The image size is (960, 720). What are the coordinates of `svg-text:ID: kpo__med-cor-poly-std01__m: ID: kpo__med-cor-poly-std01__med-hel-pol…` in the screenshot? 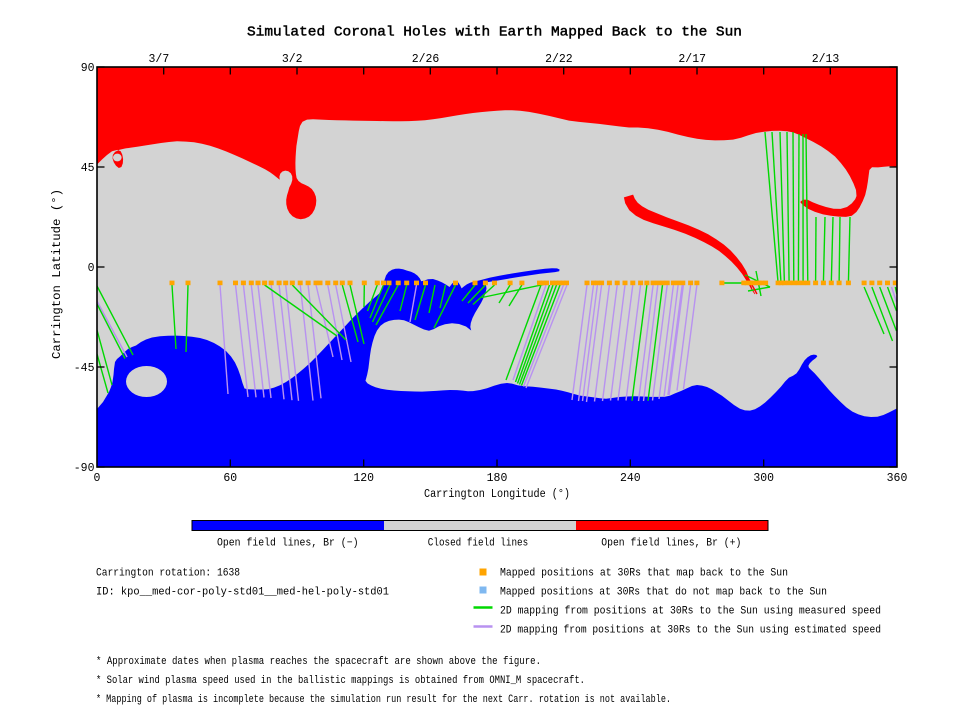 It's located at (242, 593).